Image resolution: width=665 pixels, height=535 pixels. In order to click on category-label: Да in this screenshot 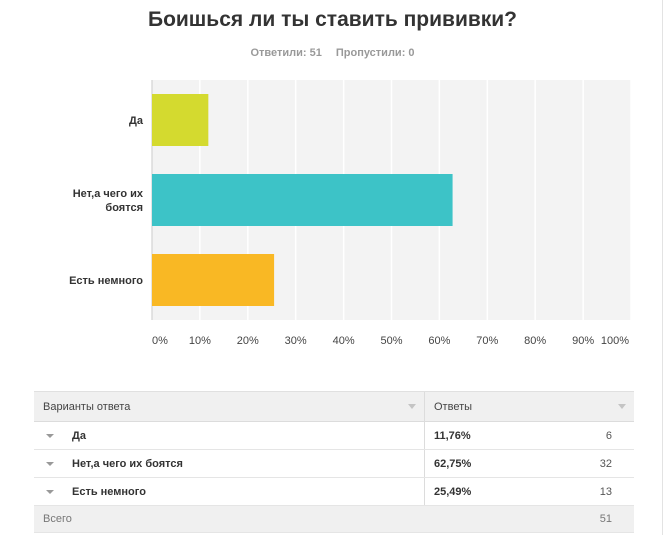, I will do `click(136, 121)`.